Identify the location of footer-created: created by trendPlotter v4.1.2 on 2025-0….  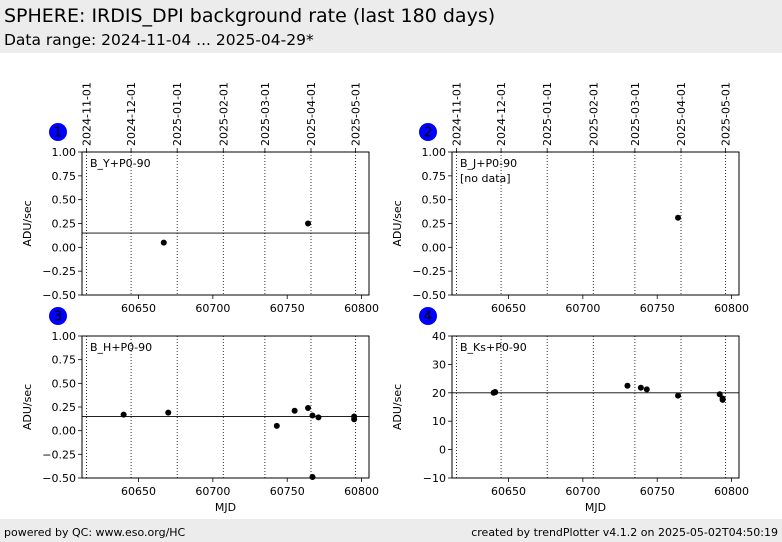
(624, 532).